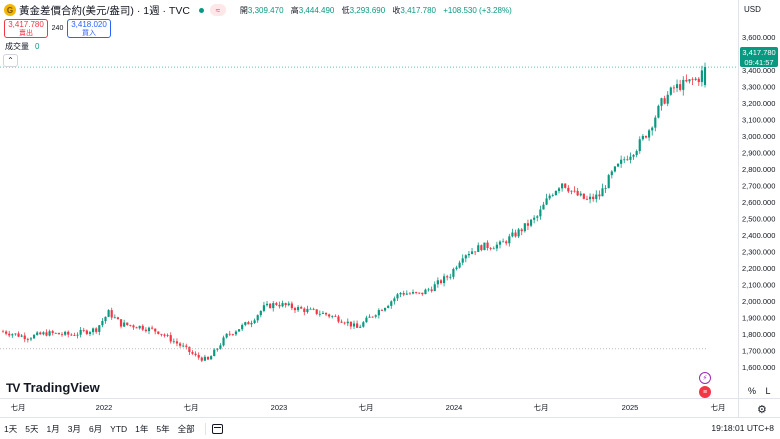 Image resolution: width=780 pixels, height=439 pixels. I want to click on range-1d: 1天, so click(11, 428).